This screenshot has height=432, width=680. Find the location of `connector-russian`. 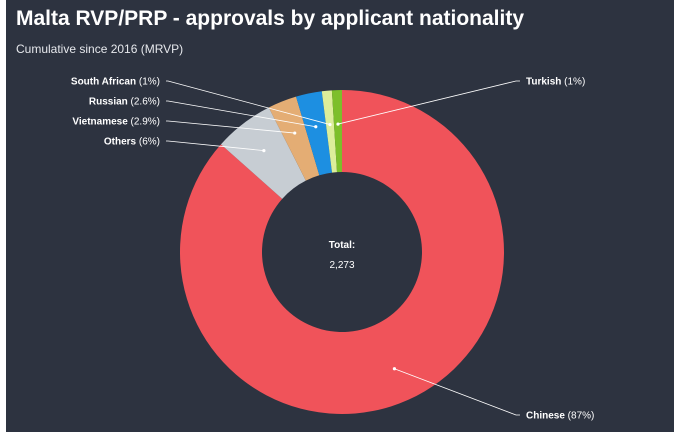

connector-russian is located at coordinates (241, 114).